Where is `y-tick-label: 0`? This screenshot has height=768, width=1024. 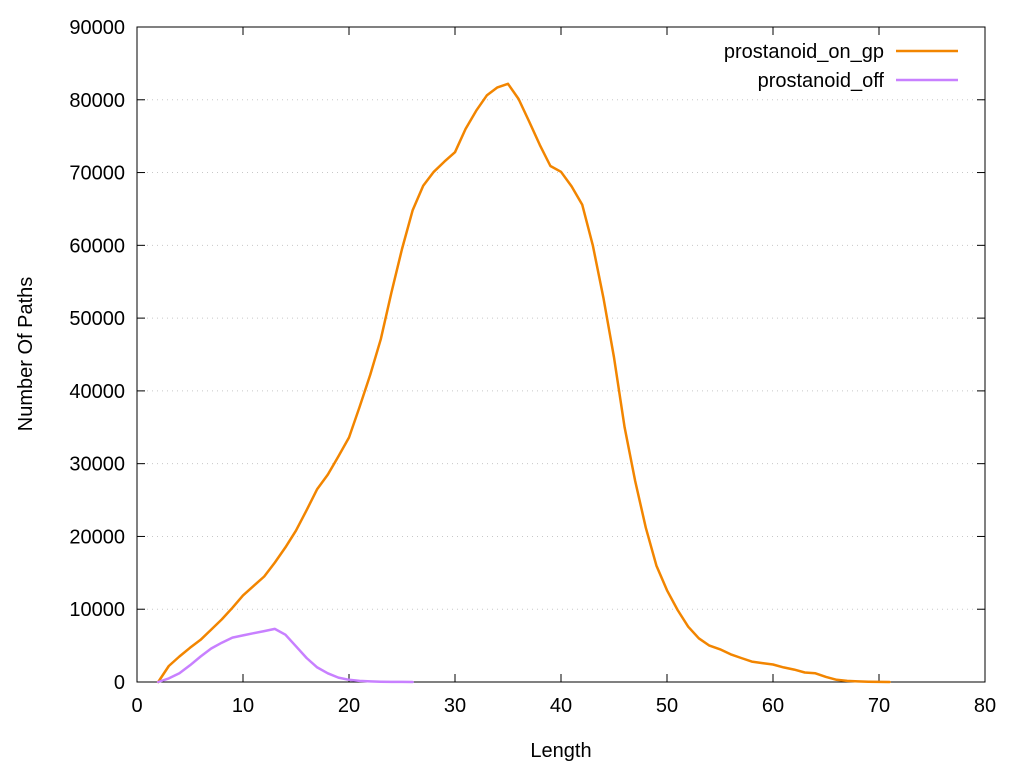
y-tick-label: 0 is located at coordinates (119, 683).